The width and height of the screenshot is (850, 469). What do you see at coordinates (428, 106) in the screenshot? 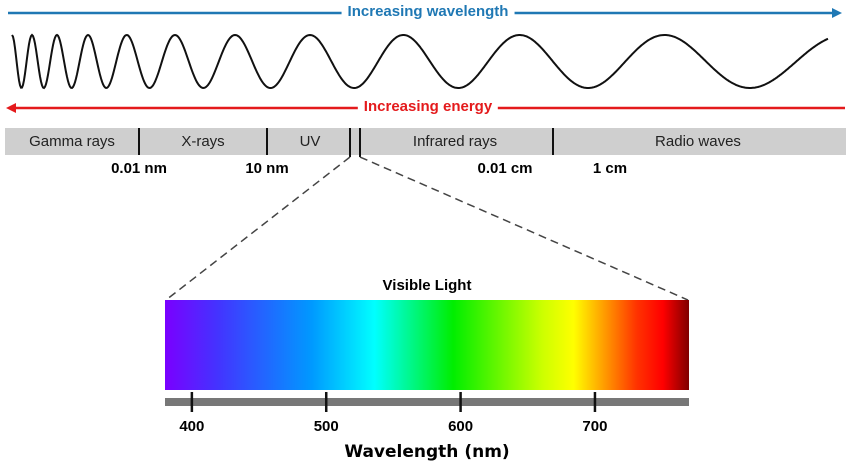
I see `increasing-energy-label: Increasing energy` at bounding box center [428, 106].